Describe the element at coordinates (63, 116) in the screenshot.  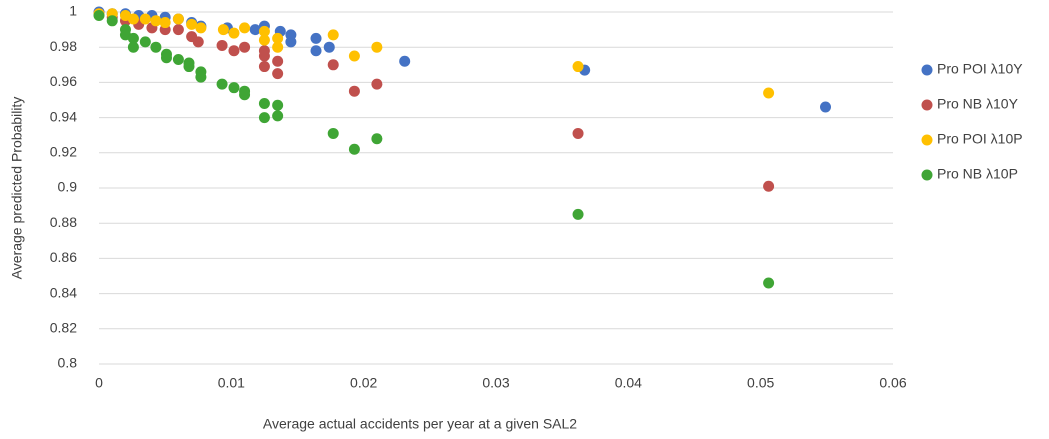
I see `y-tick-label: 0.94` at that location.